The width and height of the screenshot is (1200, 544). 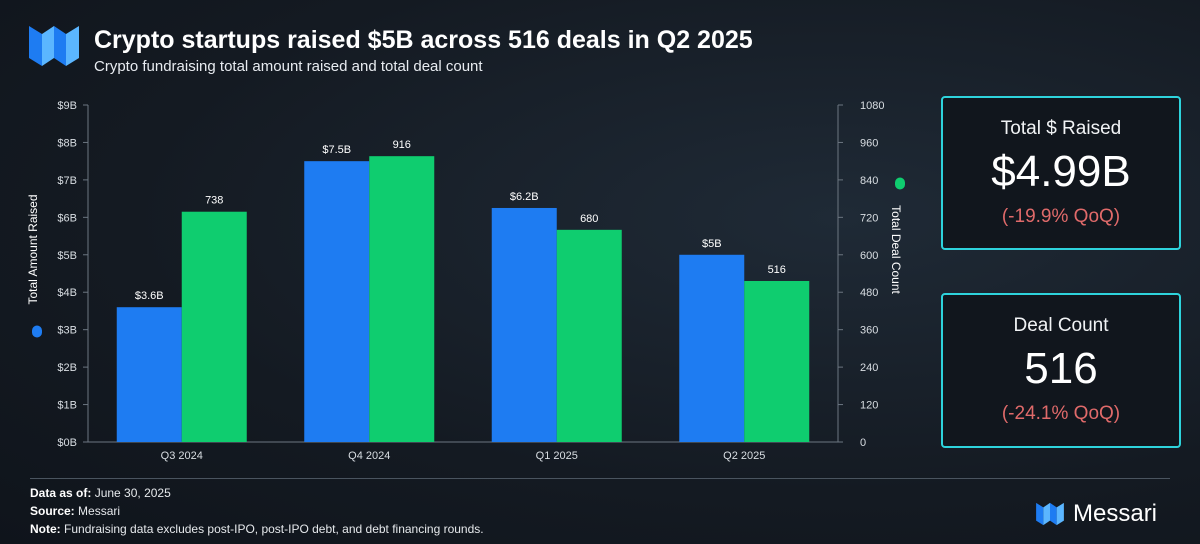 What do you see at coordinates (777, 270) in the screenshot?
I see `deals-bar-label: 516` at bounding box center [777, 270].